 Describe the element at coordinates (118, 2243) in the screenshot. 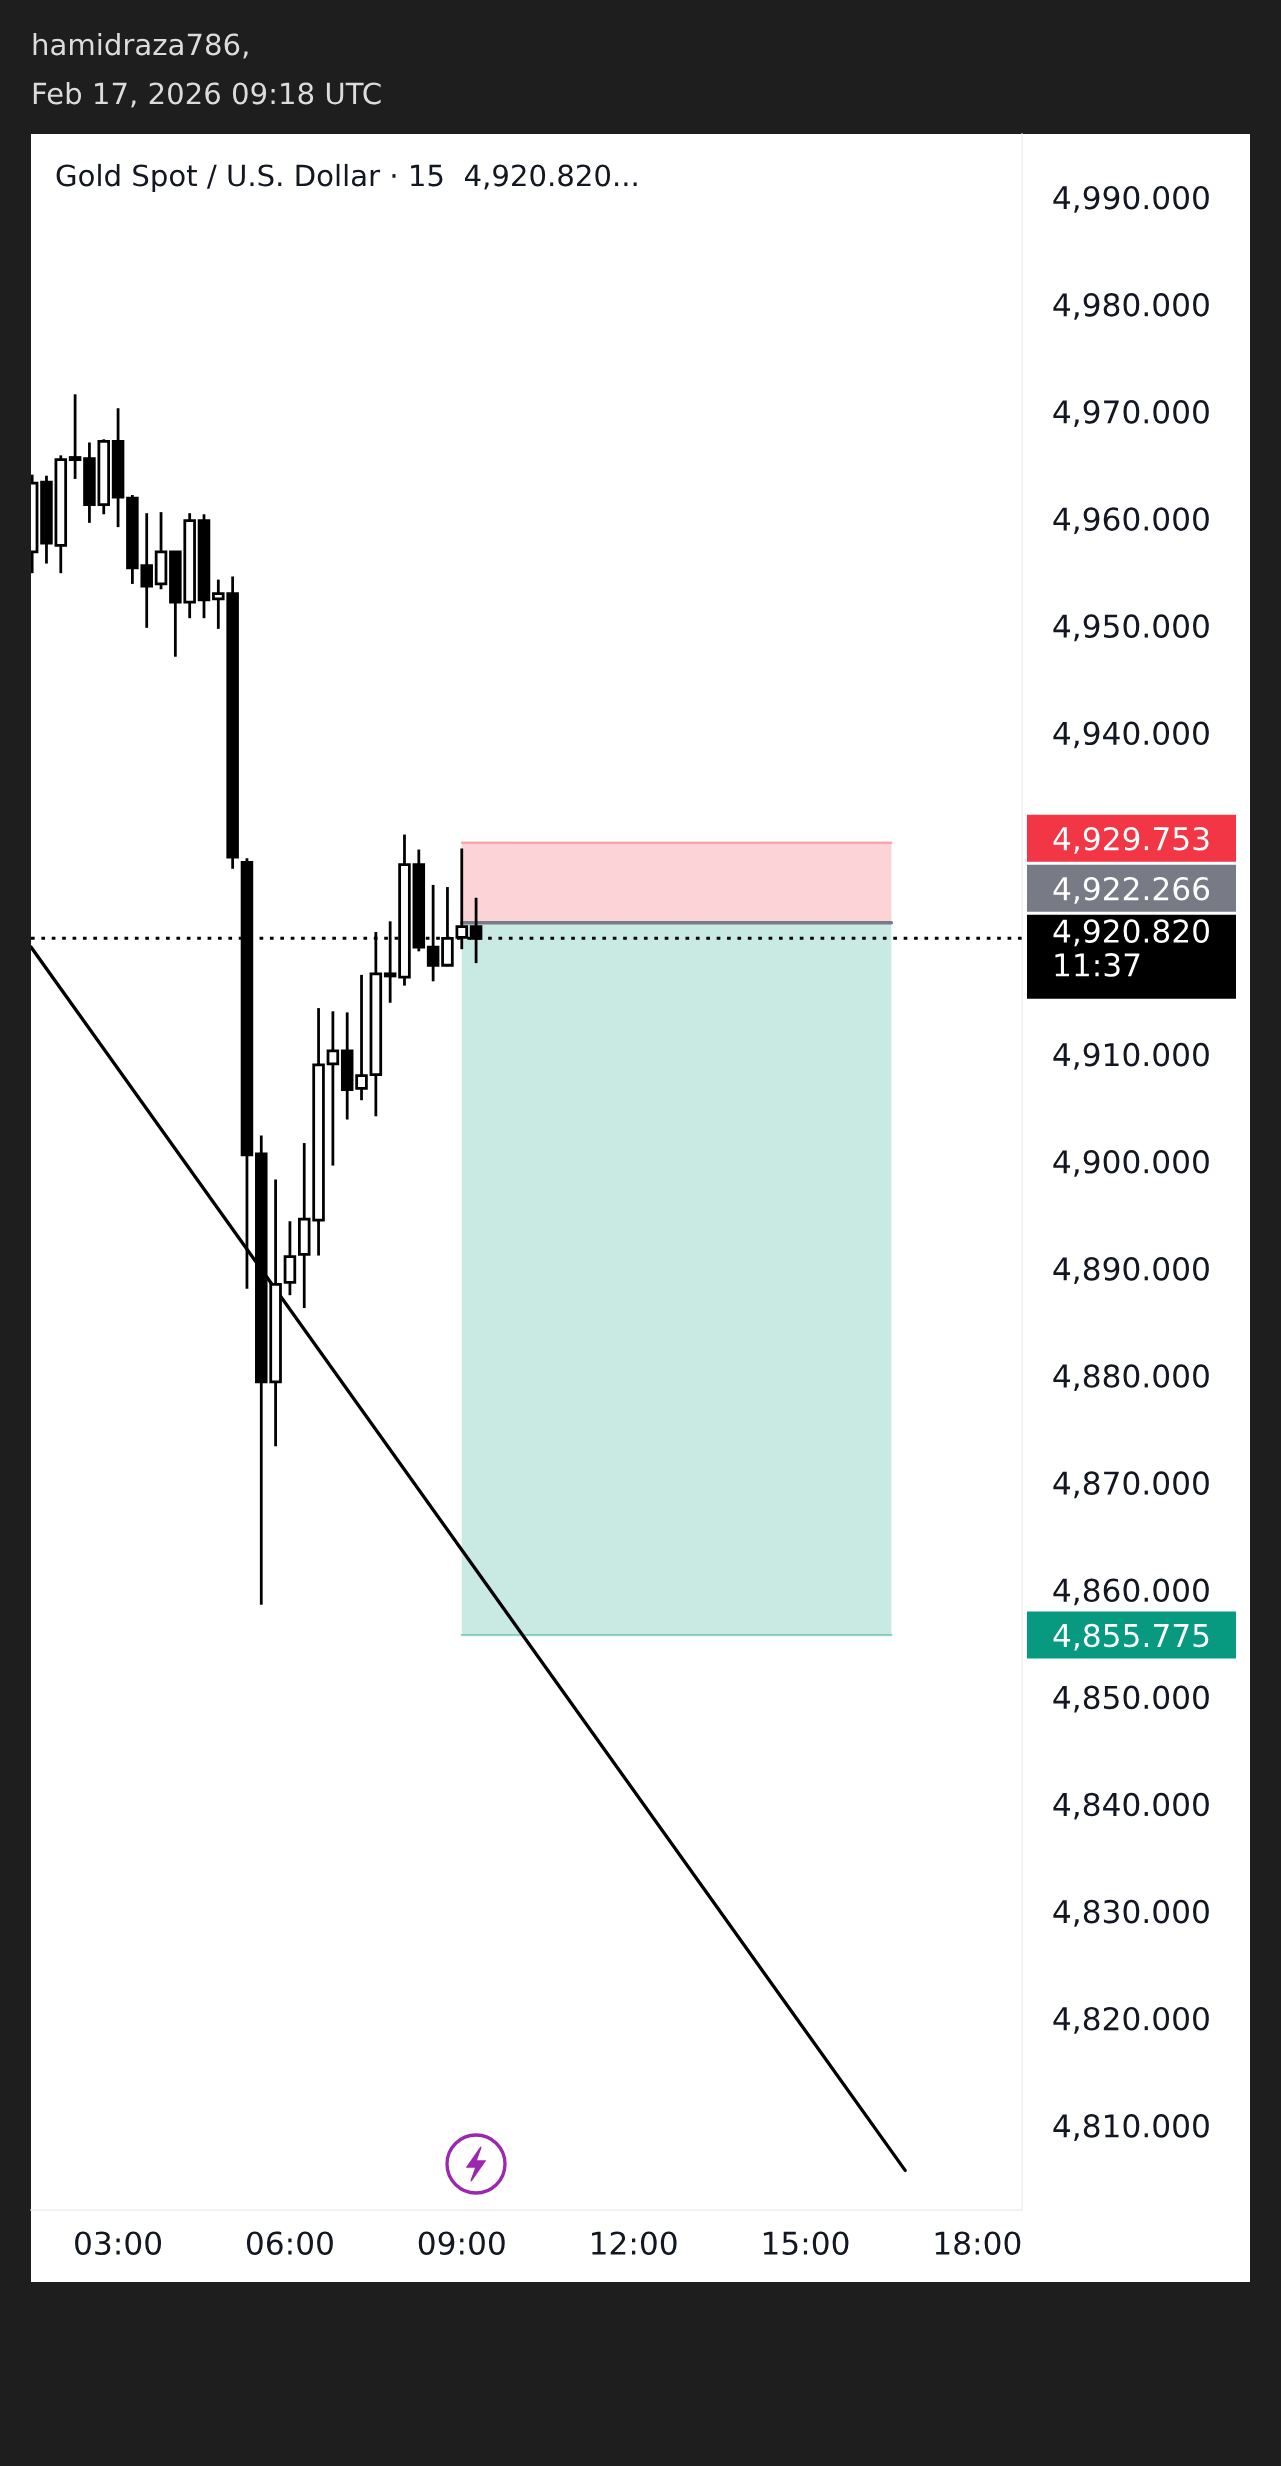

I see `x-tick-label: 03:00` at that location.